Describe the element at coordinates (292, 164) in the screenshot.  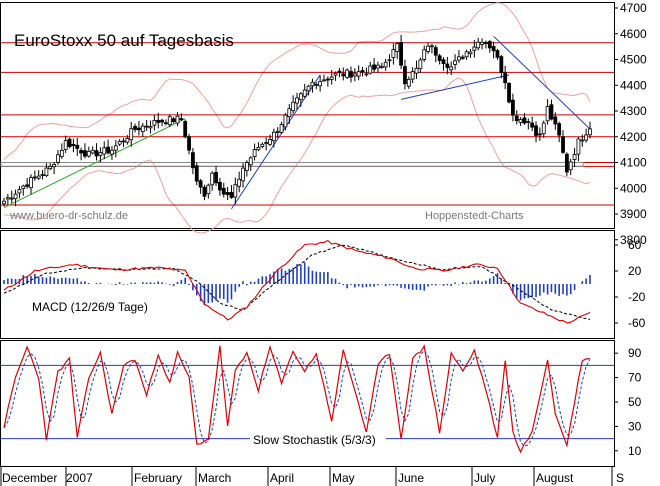
I see `support-box` at that location.